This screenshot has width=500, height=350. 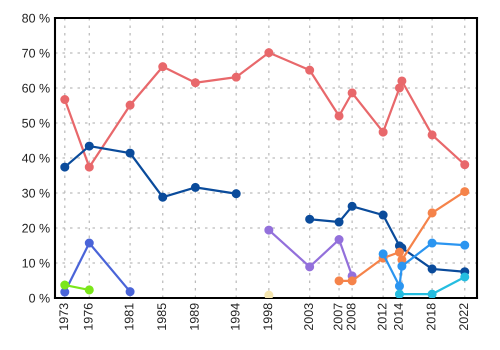 What do you see at coordinates (36, 158) in the screenshot?
I see `y-tick-label: 40 %` at bounding box center [36, 158].